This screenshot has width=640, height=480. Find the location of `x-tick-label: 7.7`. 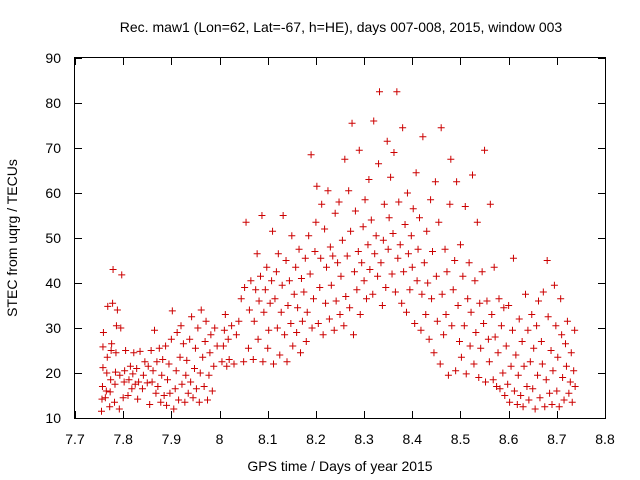

x-tick-label: 7.7 is located at coordinates (75, 439).